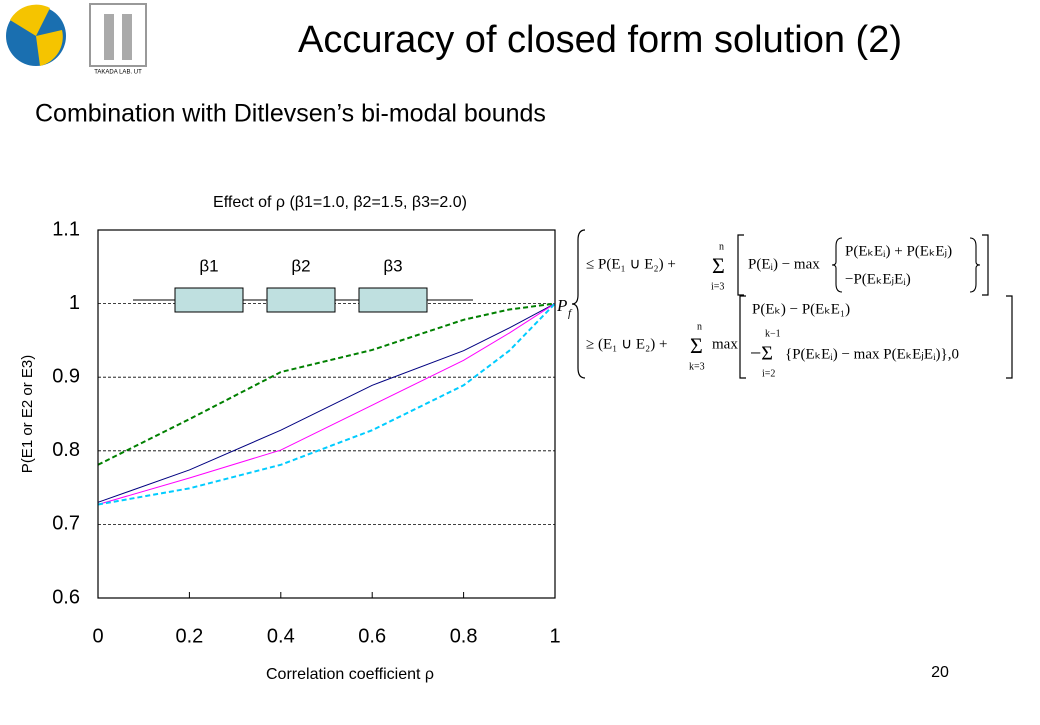  What do you see at coordinates (27, 414) in the screenshot?
I see `y-axis-label: P(E1 or E2 or E3)` at bounding box center [27, 414].